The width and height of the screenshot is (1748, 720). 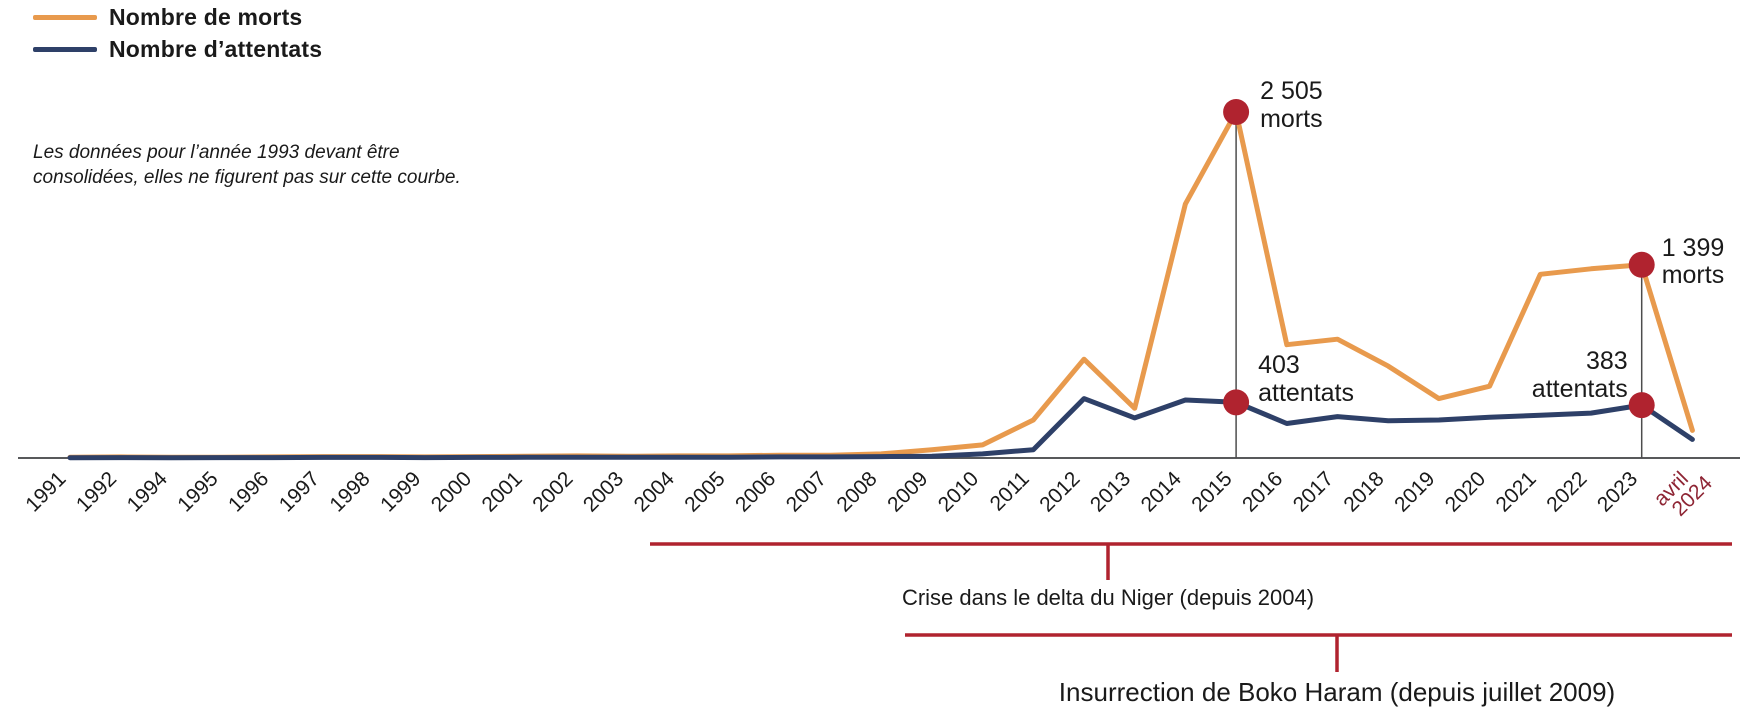 I want to click on x-axis-label: 2017, so click(x=1313, y=491).